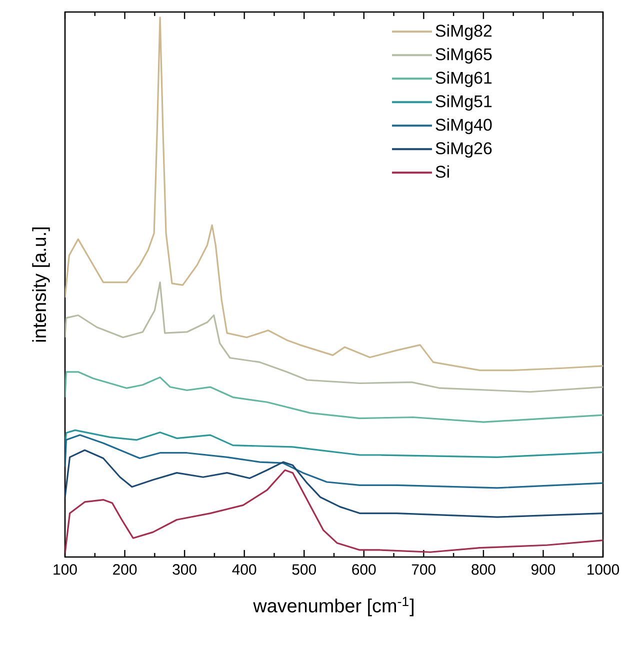 The height and width of the screenshot is (650, 635). What do you see at coordinates (333, 606) in the screenshot?
I see `x-axis-title: wavenumber [cm$^{-1}$]` at bounding box center [333, 606].